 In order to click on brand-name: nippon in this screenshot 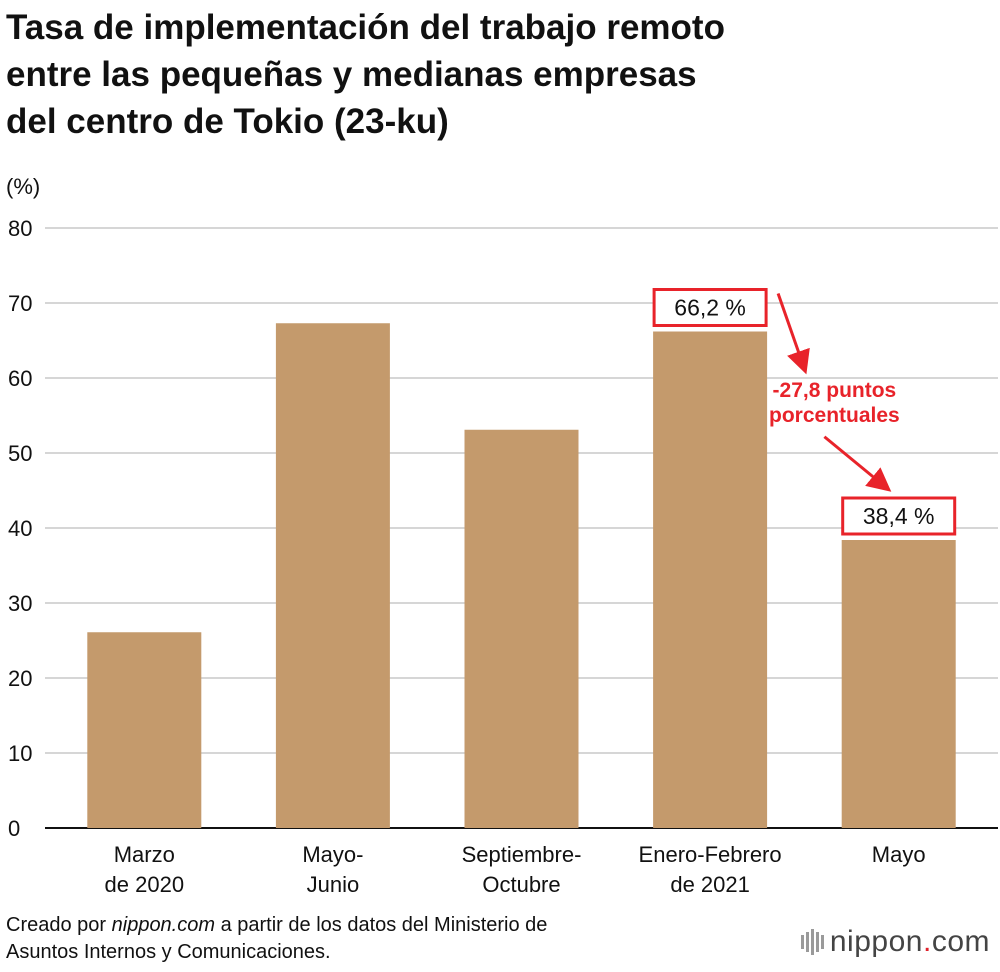, I will do `click(876, 941)`.